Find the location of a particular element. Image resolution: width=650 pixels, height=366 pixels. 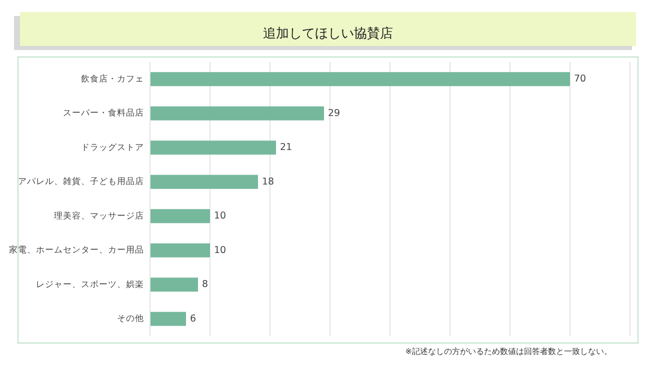

y-tick-label: 理美容、マッサージ店 is located at coordinates (99, 216).